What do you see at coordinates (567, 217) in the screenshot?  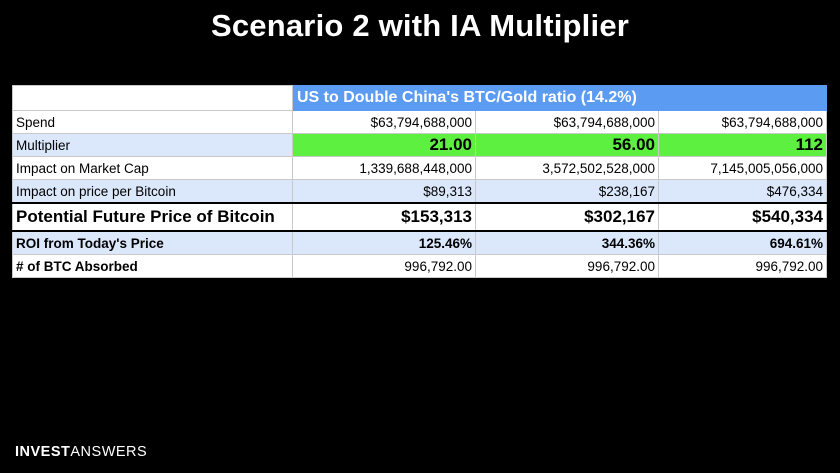 I see `cell-value: $302,167` at bounding box center [567, 217].